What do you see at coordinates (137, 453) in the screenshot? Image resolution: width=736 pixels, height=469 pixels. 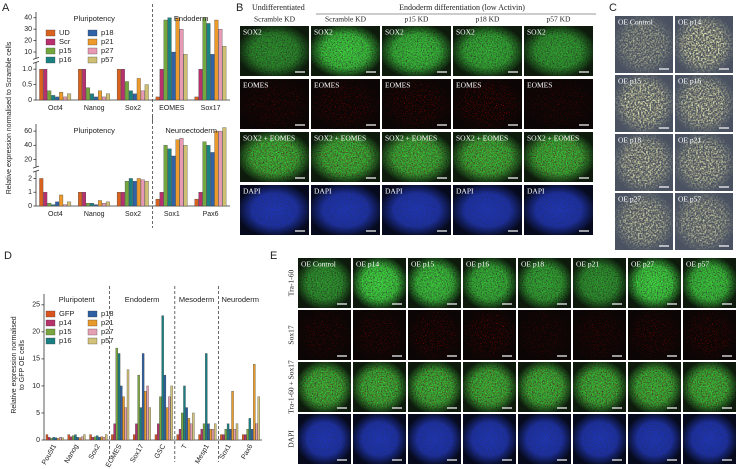 I see `x-tick-label: Sox17` at bounding box center [137, 453].